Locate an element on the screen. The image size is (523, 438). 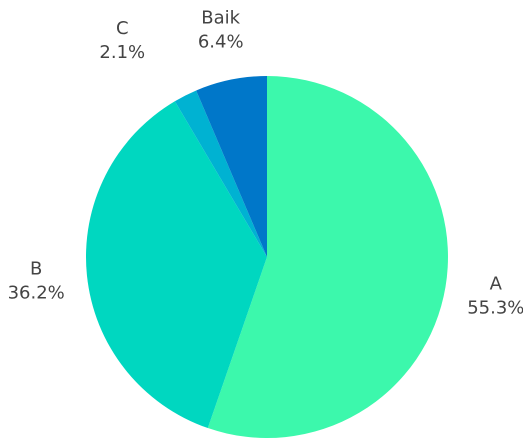
slice-percent-c: 2.1% is located at coordinates (122, 52).